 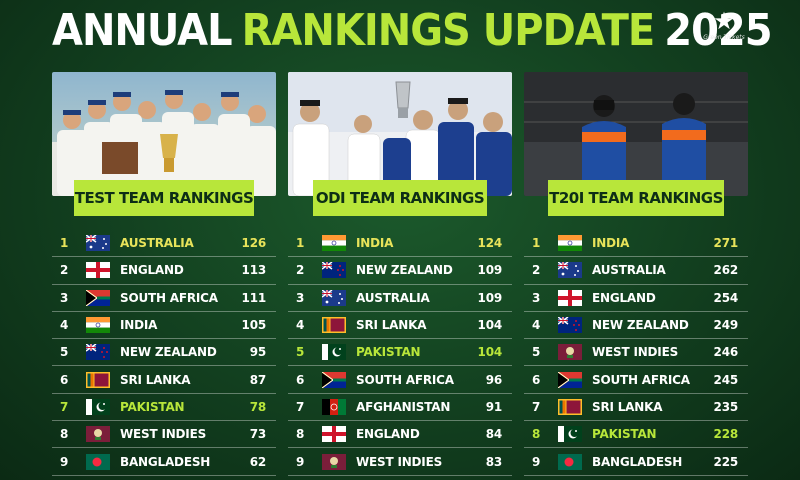 What do you see at coordinates (403, 406) in the screenshot?
I see `team-name: AFGHANISTAN` at bounding box center [403, 406].